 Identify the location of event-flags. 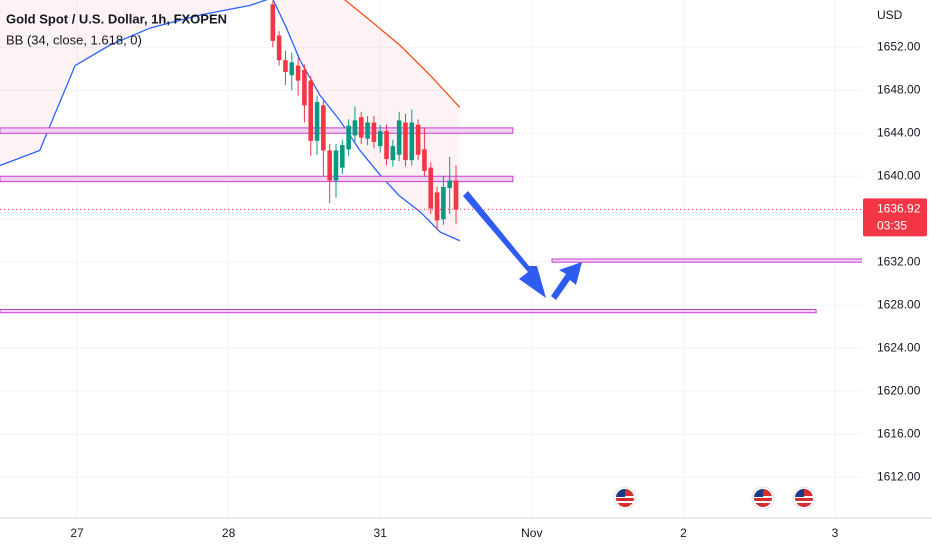
(714, 498).